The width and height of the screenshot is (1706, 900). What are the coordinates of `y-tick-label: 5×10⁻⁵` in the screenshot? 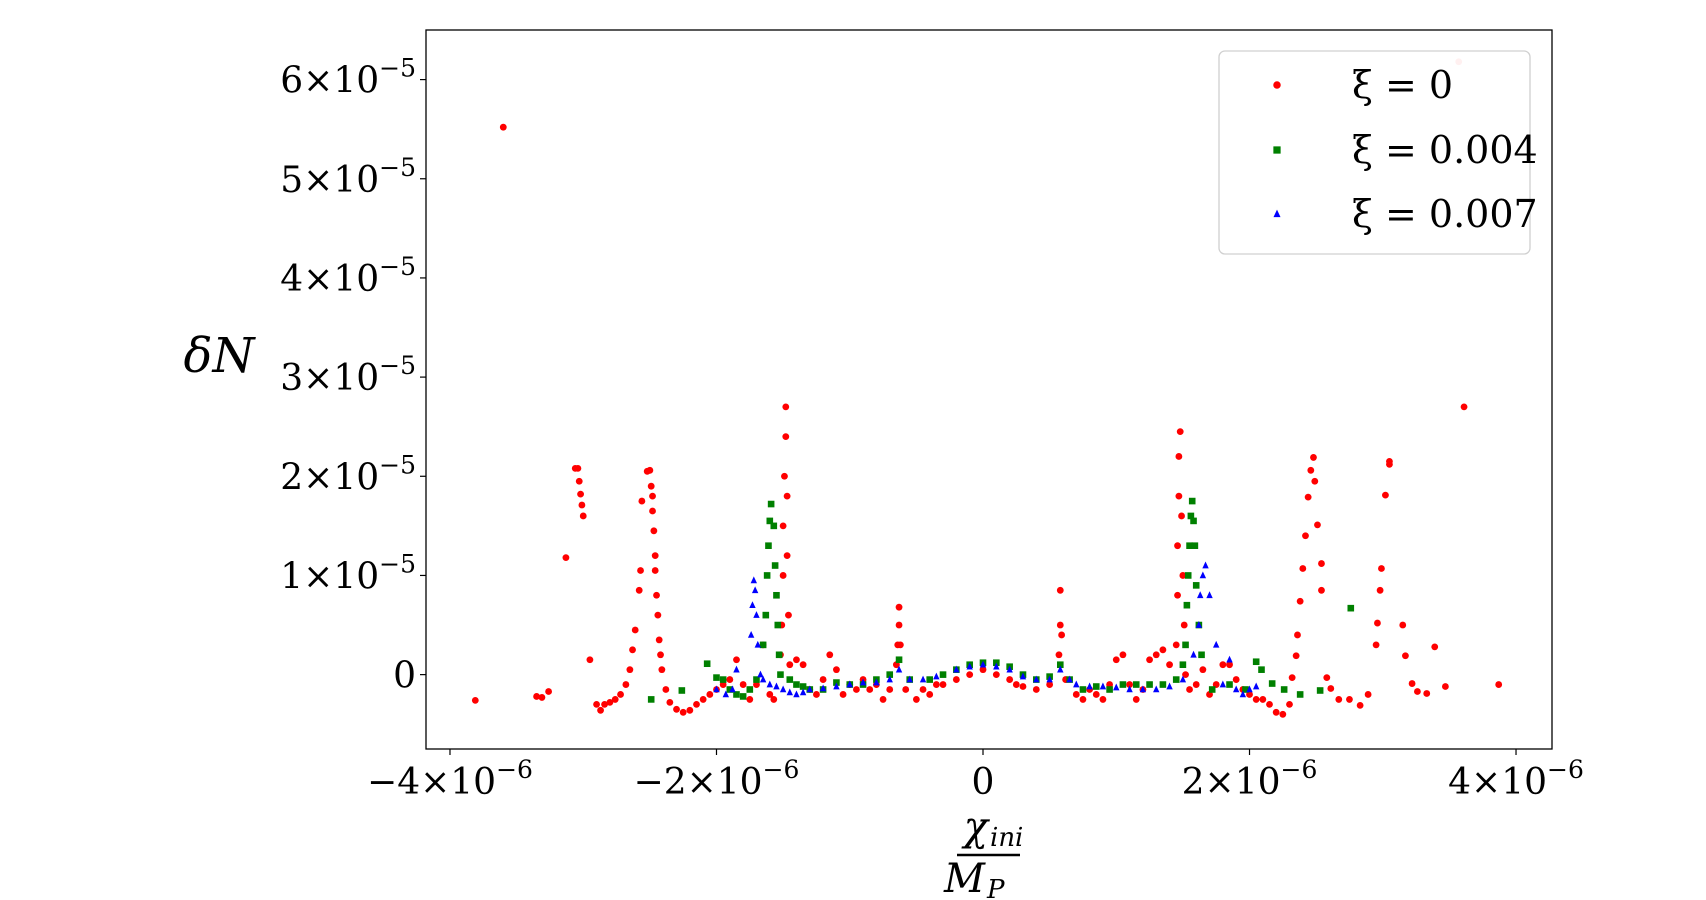 It's located at (348, 177).